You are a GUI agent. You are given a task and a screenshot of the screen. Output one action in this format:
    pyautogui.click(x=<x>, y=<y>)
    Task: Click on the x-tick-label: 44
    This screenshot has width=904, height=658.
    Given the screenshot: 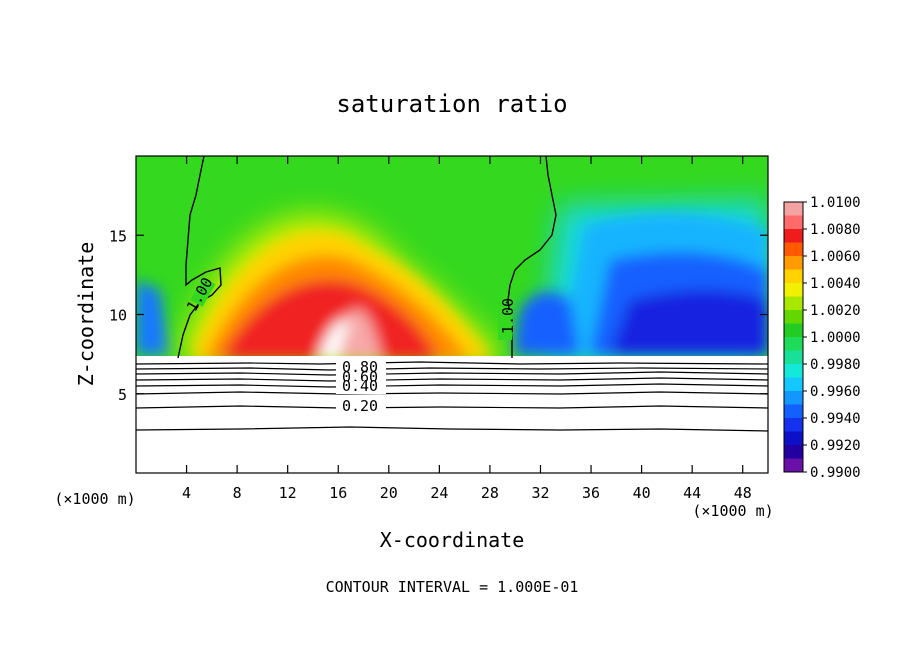 What is the action you would take?
    pyautogui.click(x=692, y=493)
    